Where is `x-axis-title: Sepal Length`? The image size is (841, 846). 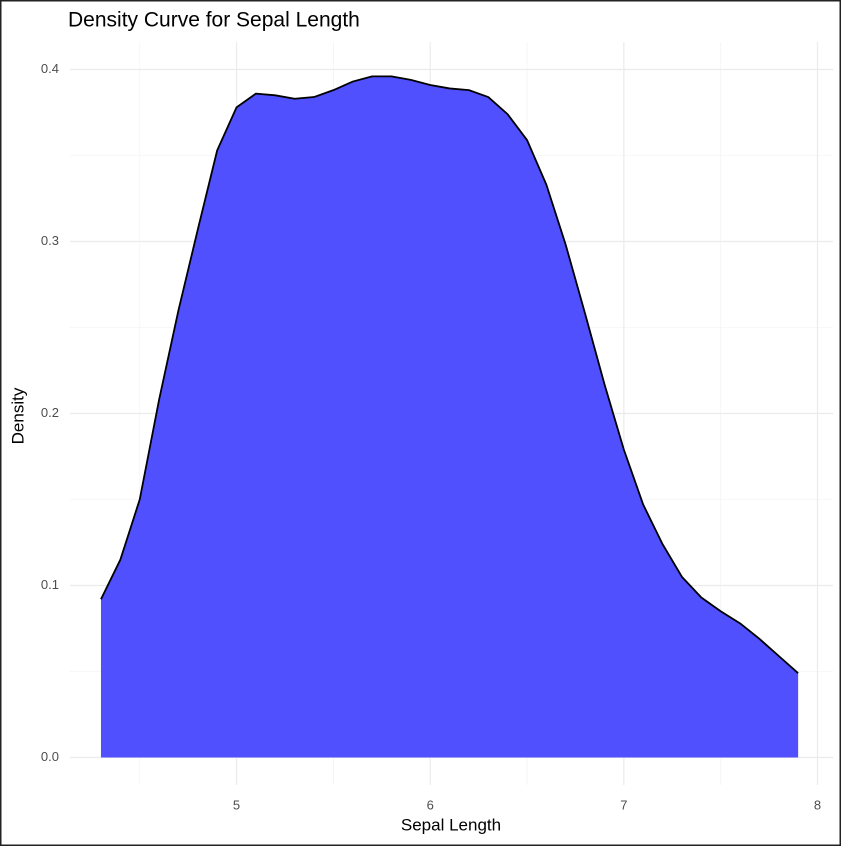
x-axis-title: Sepal Length is located at coordinates (451, 824).